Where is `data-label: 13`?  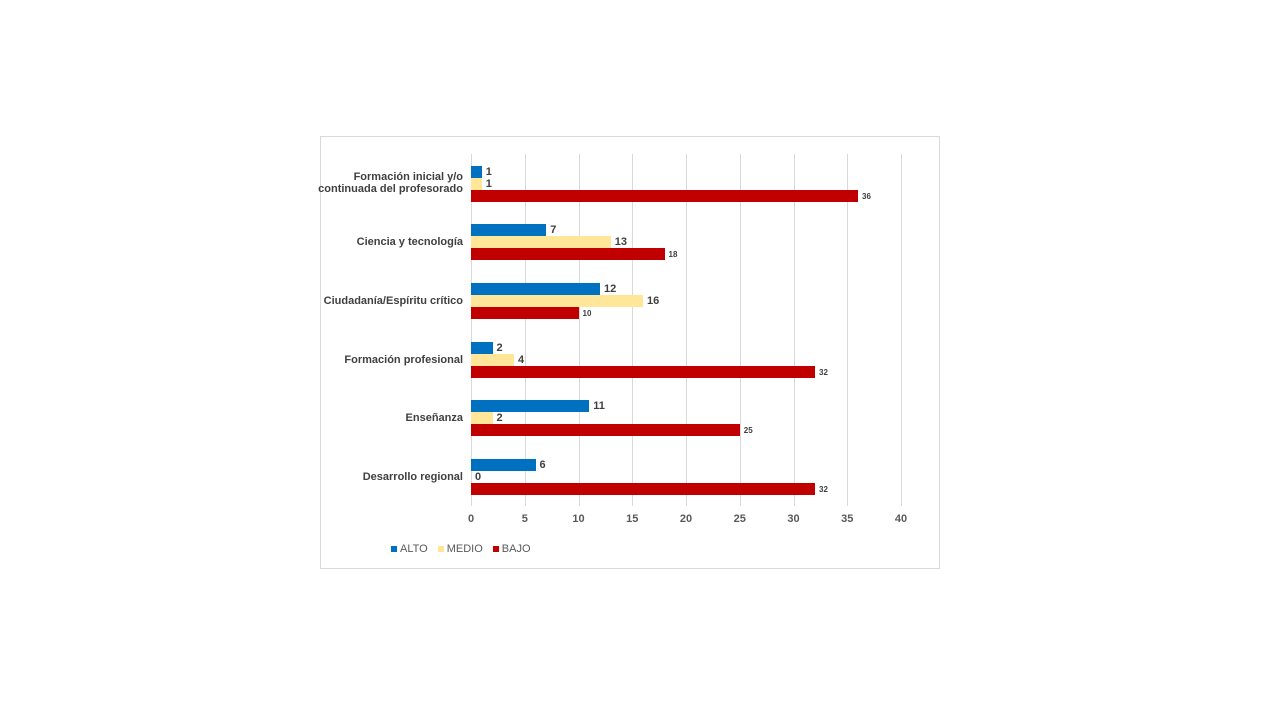 data-label: 13 is located at coordinates (620, 242).